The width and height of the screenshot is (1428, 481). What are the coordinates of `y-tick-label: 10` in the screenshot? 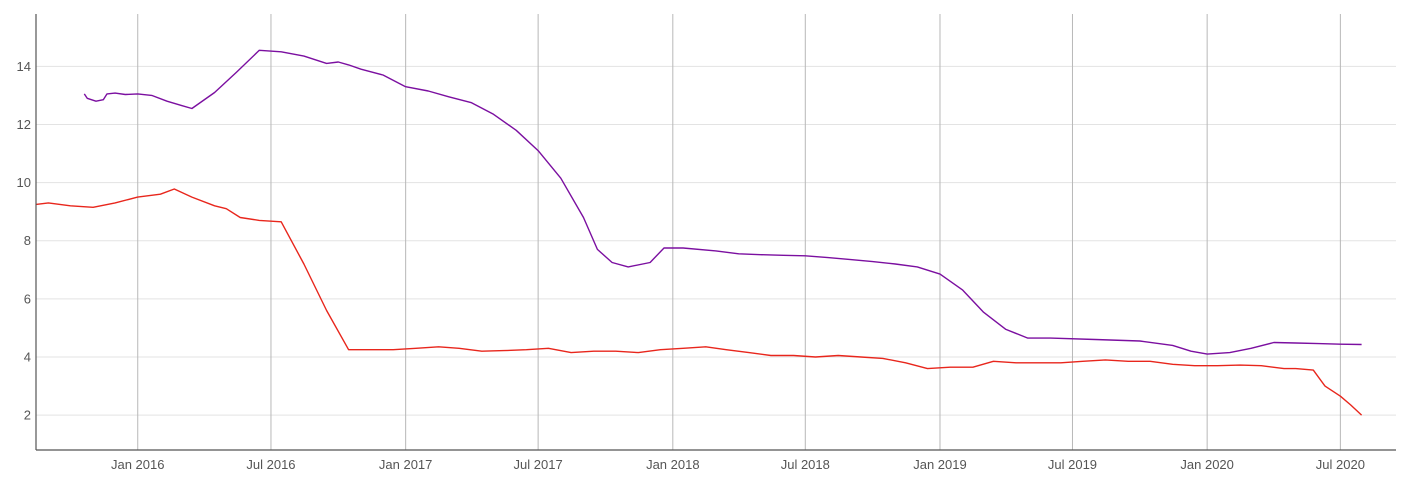 It's located at (24, 182).